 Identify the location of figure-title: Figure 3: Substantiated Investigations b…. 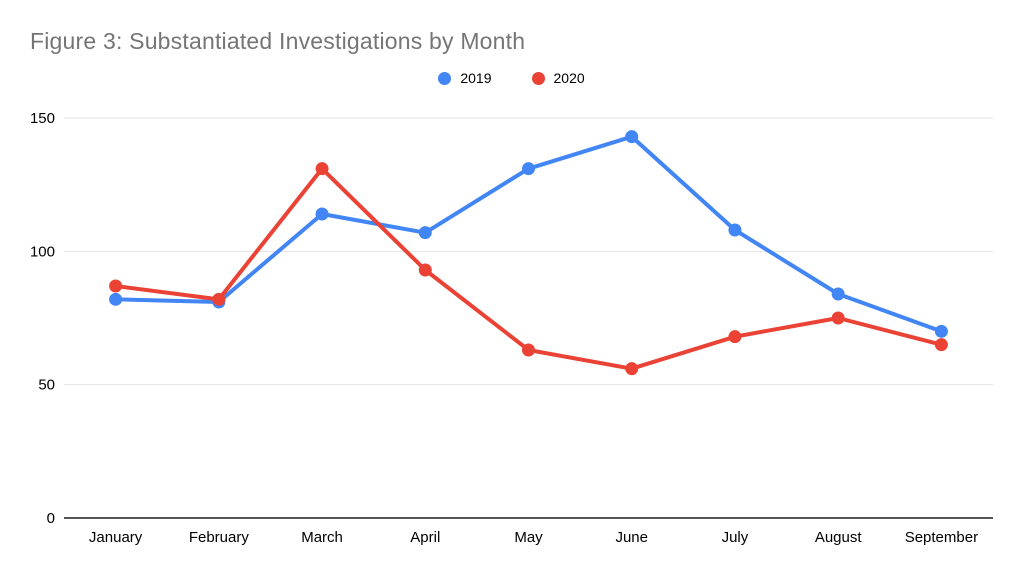
(278, 41).